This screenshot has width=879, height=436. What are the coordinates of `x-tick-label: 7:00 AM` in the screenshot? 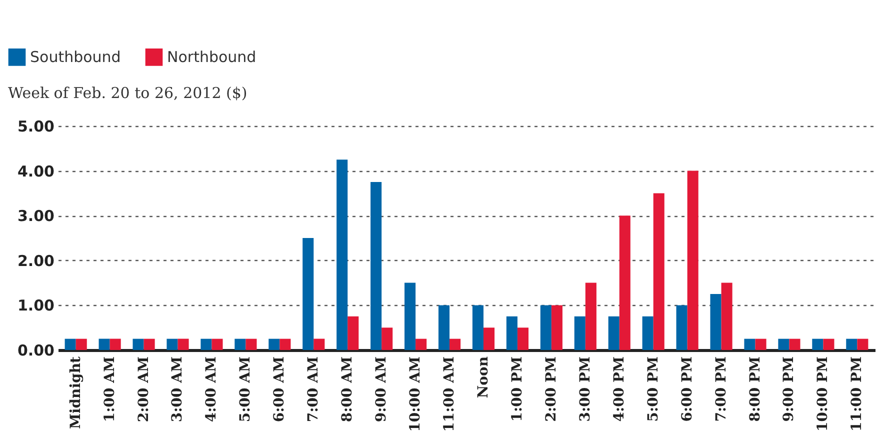 It's located at (314, 389).